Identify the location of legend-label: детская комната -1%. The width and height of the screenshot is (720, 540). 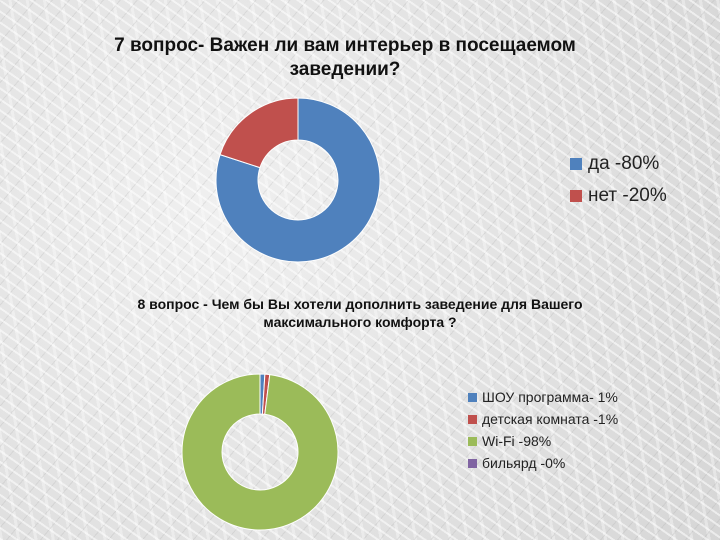
(550, 419).